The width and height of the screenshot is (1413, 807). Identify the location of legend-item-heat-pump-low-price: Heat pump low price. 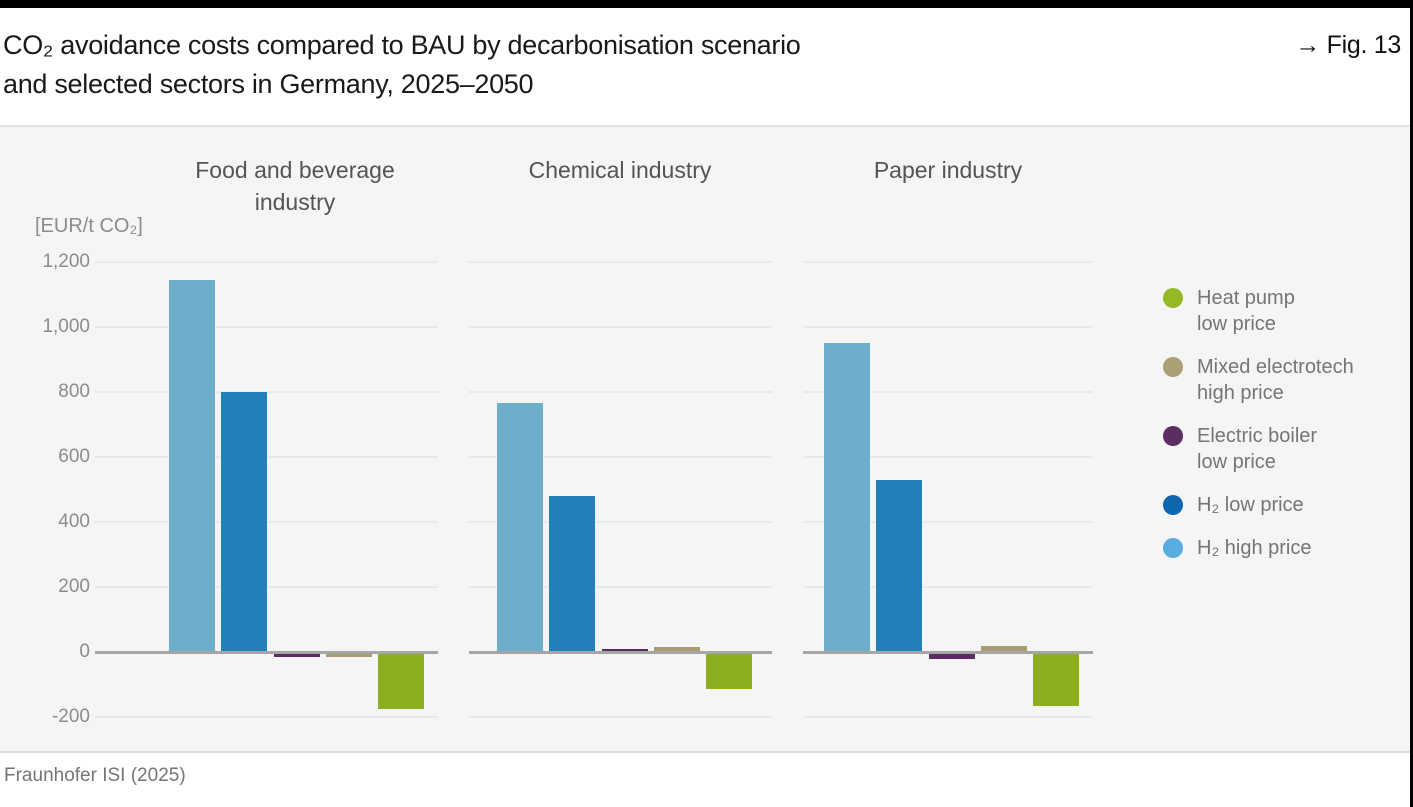
(1258, 311).